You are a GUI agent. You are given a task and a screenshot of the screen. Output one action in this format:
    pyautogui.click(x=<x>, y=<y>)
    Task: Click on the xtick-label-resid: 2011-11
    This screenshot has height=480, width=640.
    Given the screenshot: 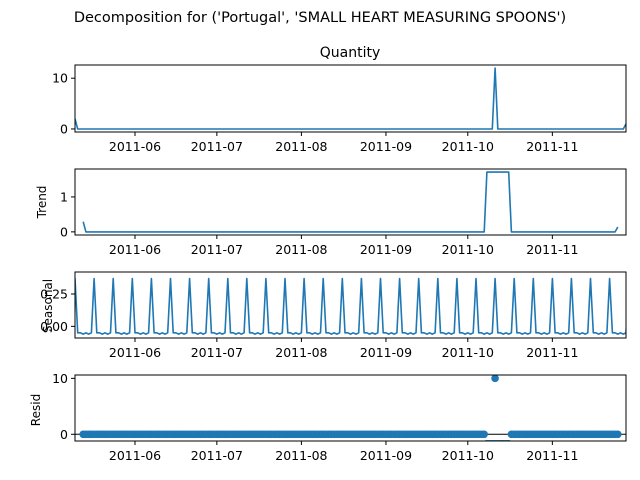 What is the action you would take?
    pyautogui.click(x=552, y=455)
    